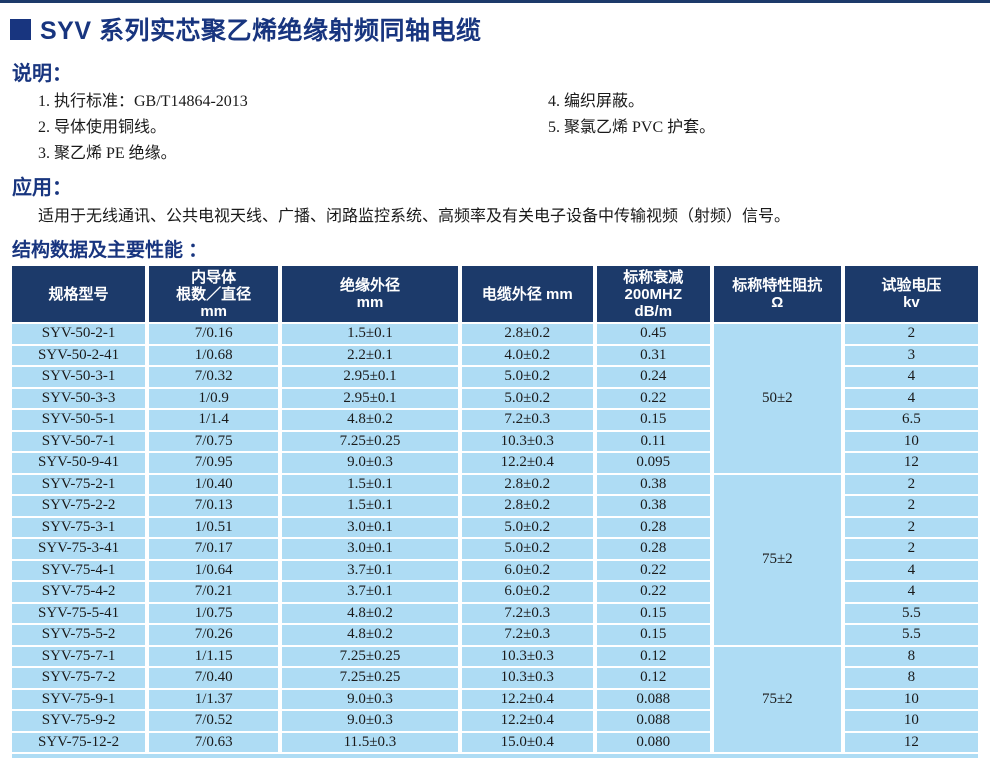 The width and height of the screenshot is (990, 758). Describe the element at coordinates (79, 506) in the screenshot. I see `cell-model: SYV-75-2-2` at that location.